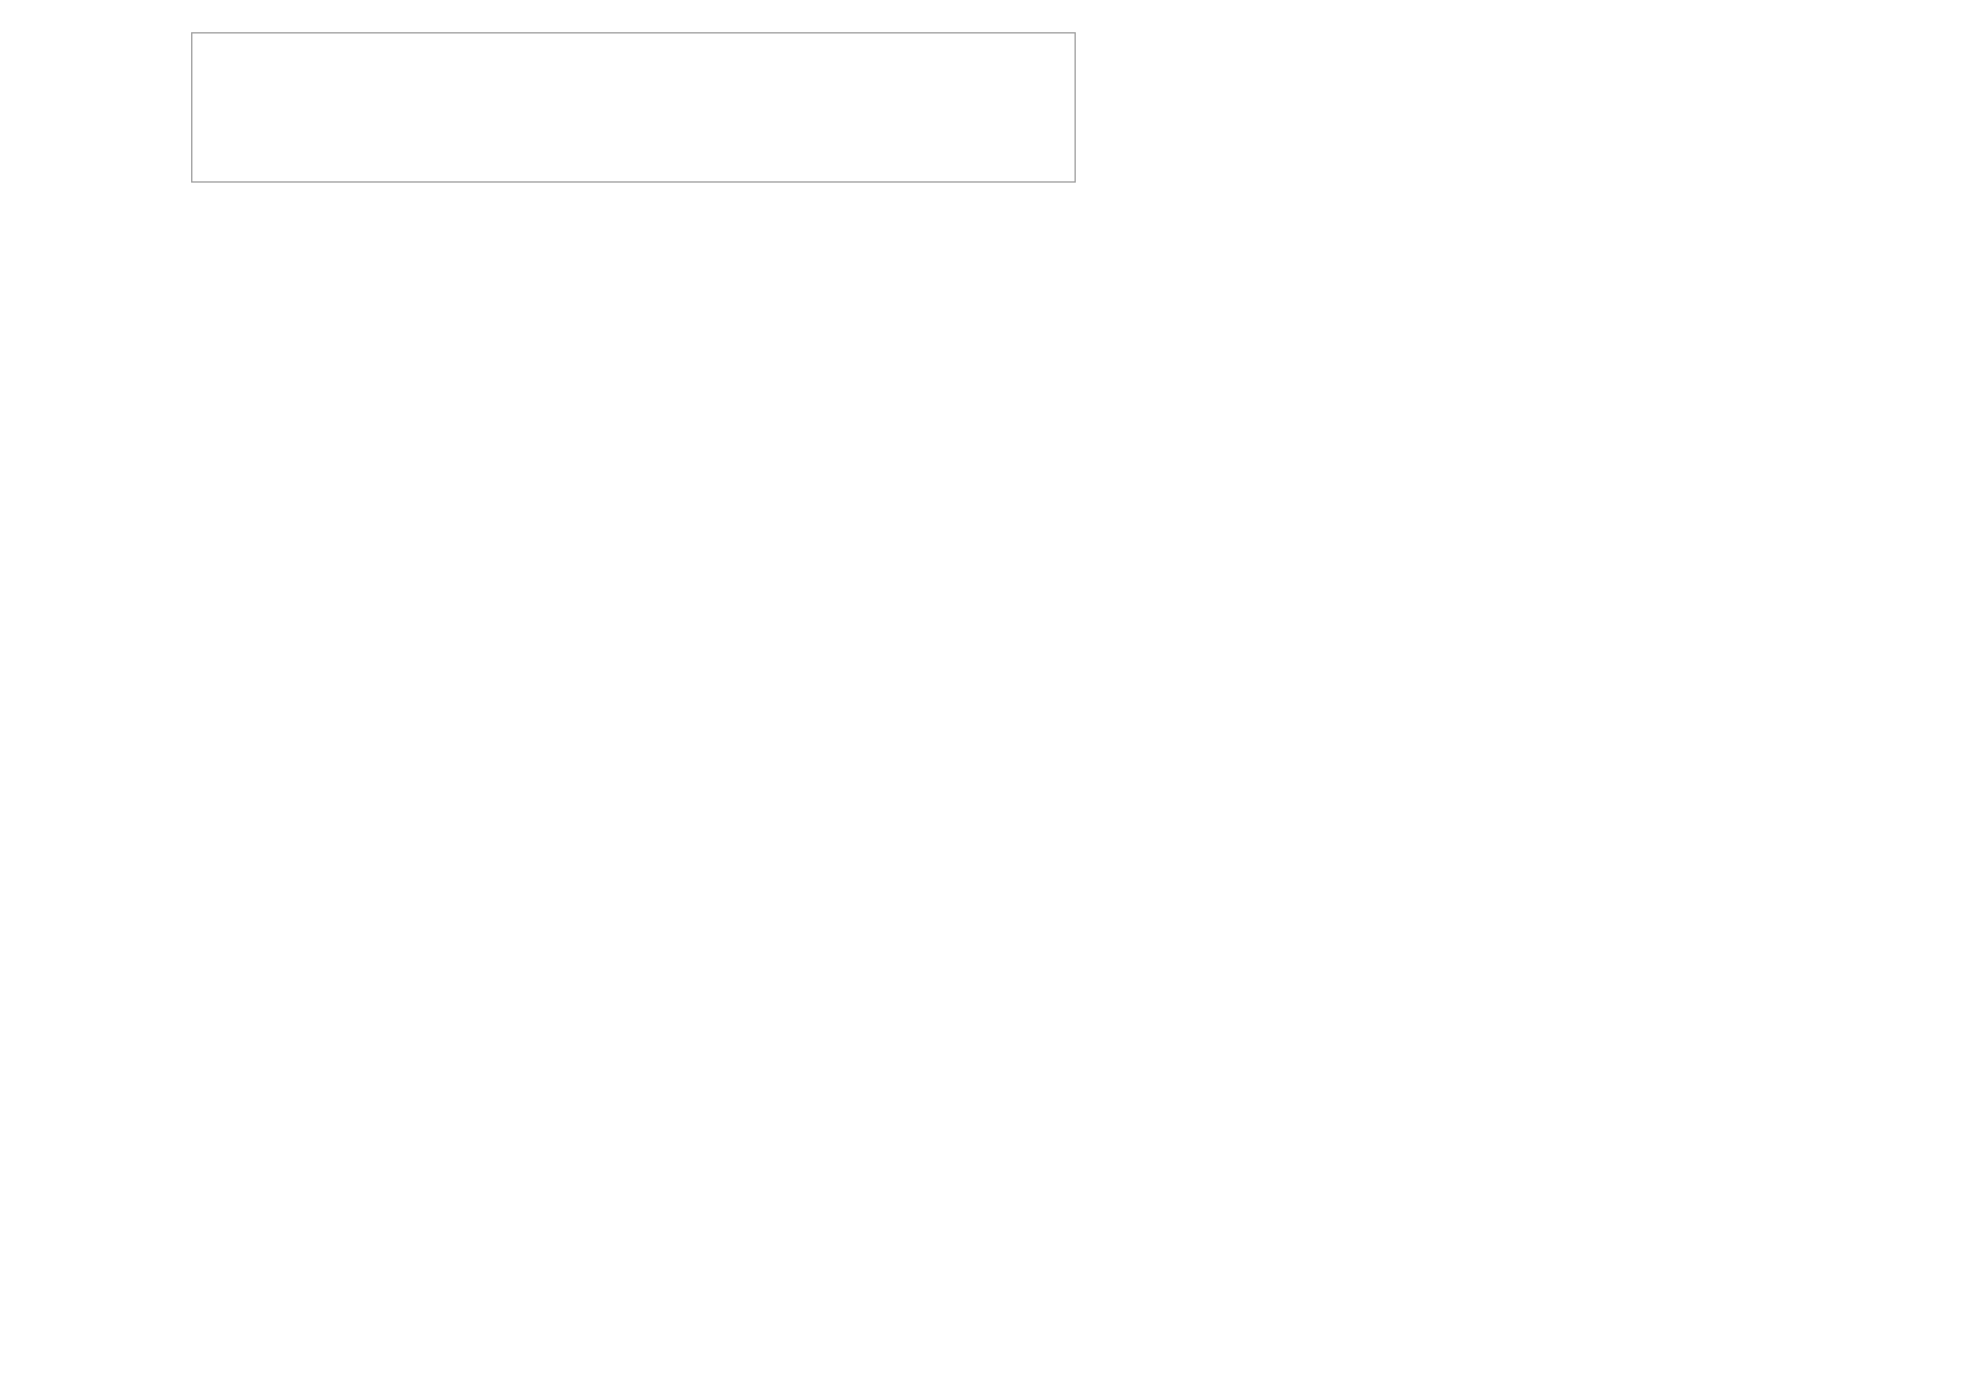  I want to click on legend-box, so click(633, 107).